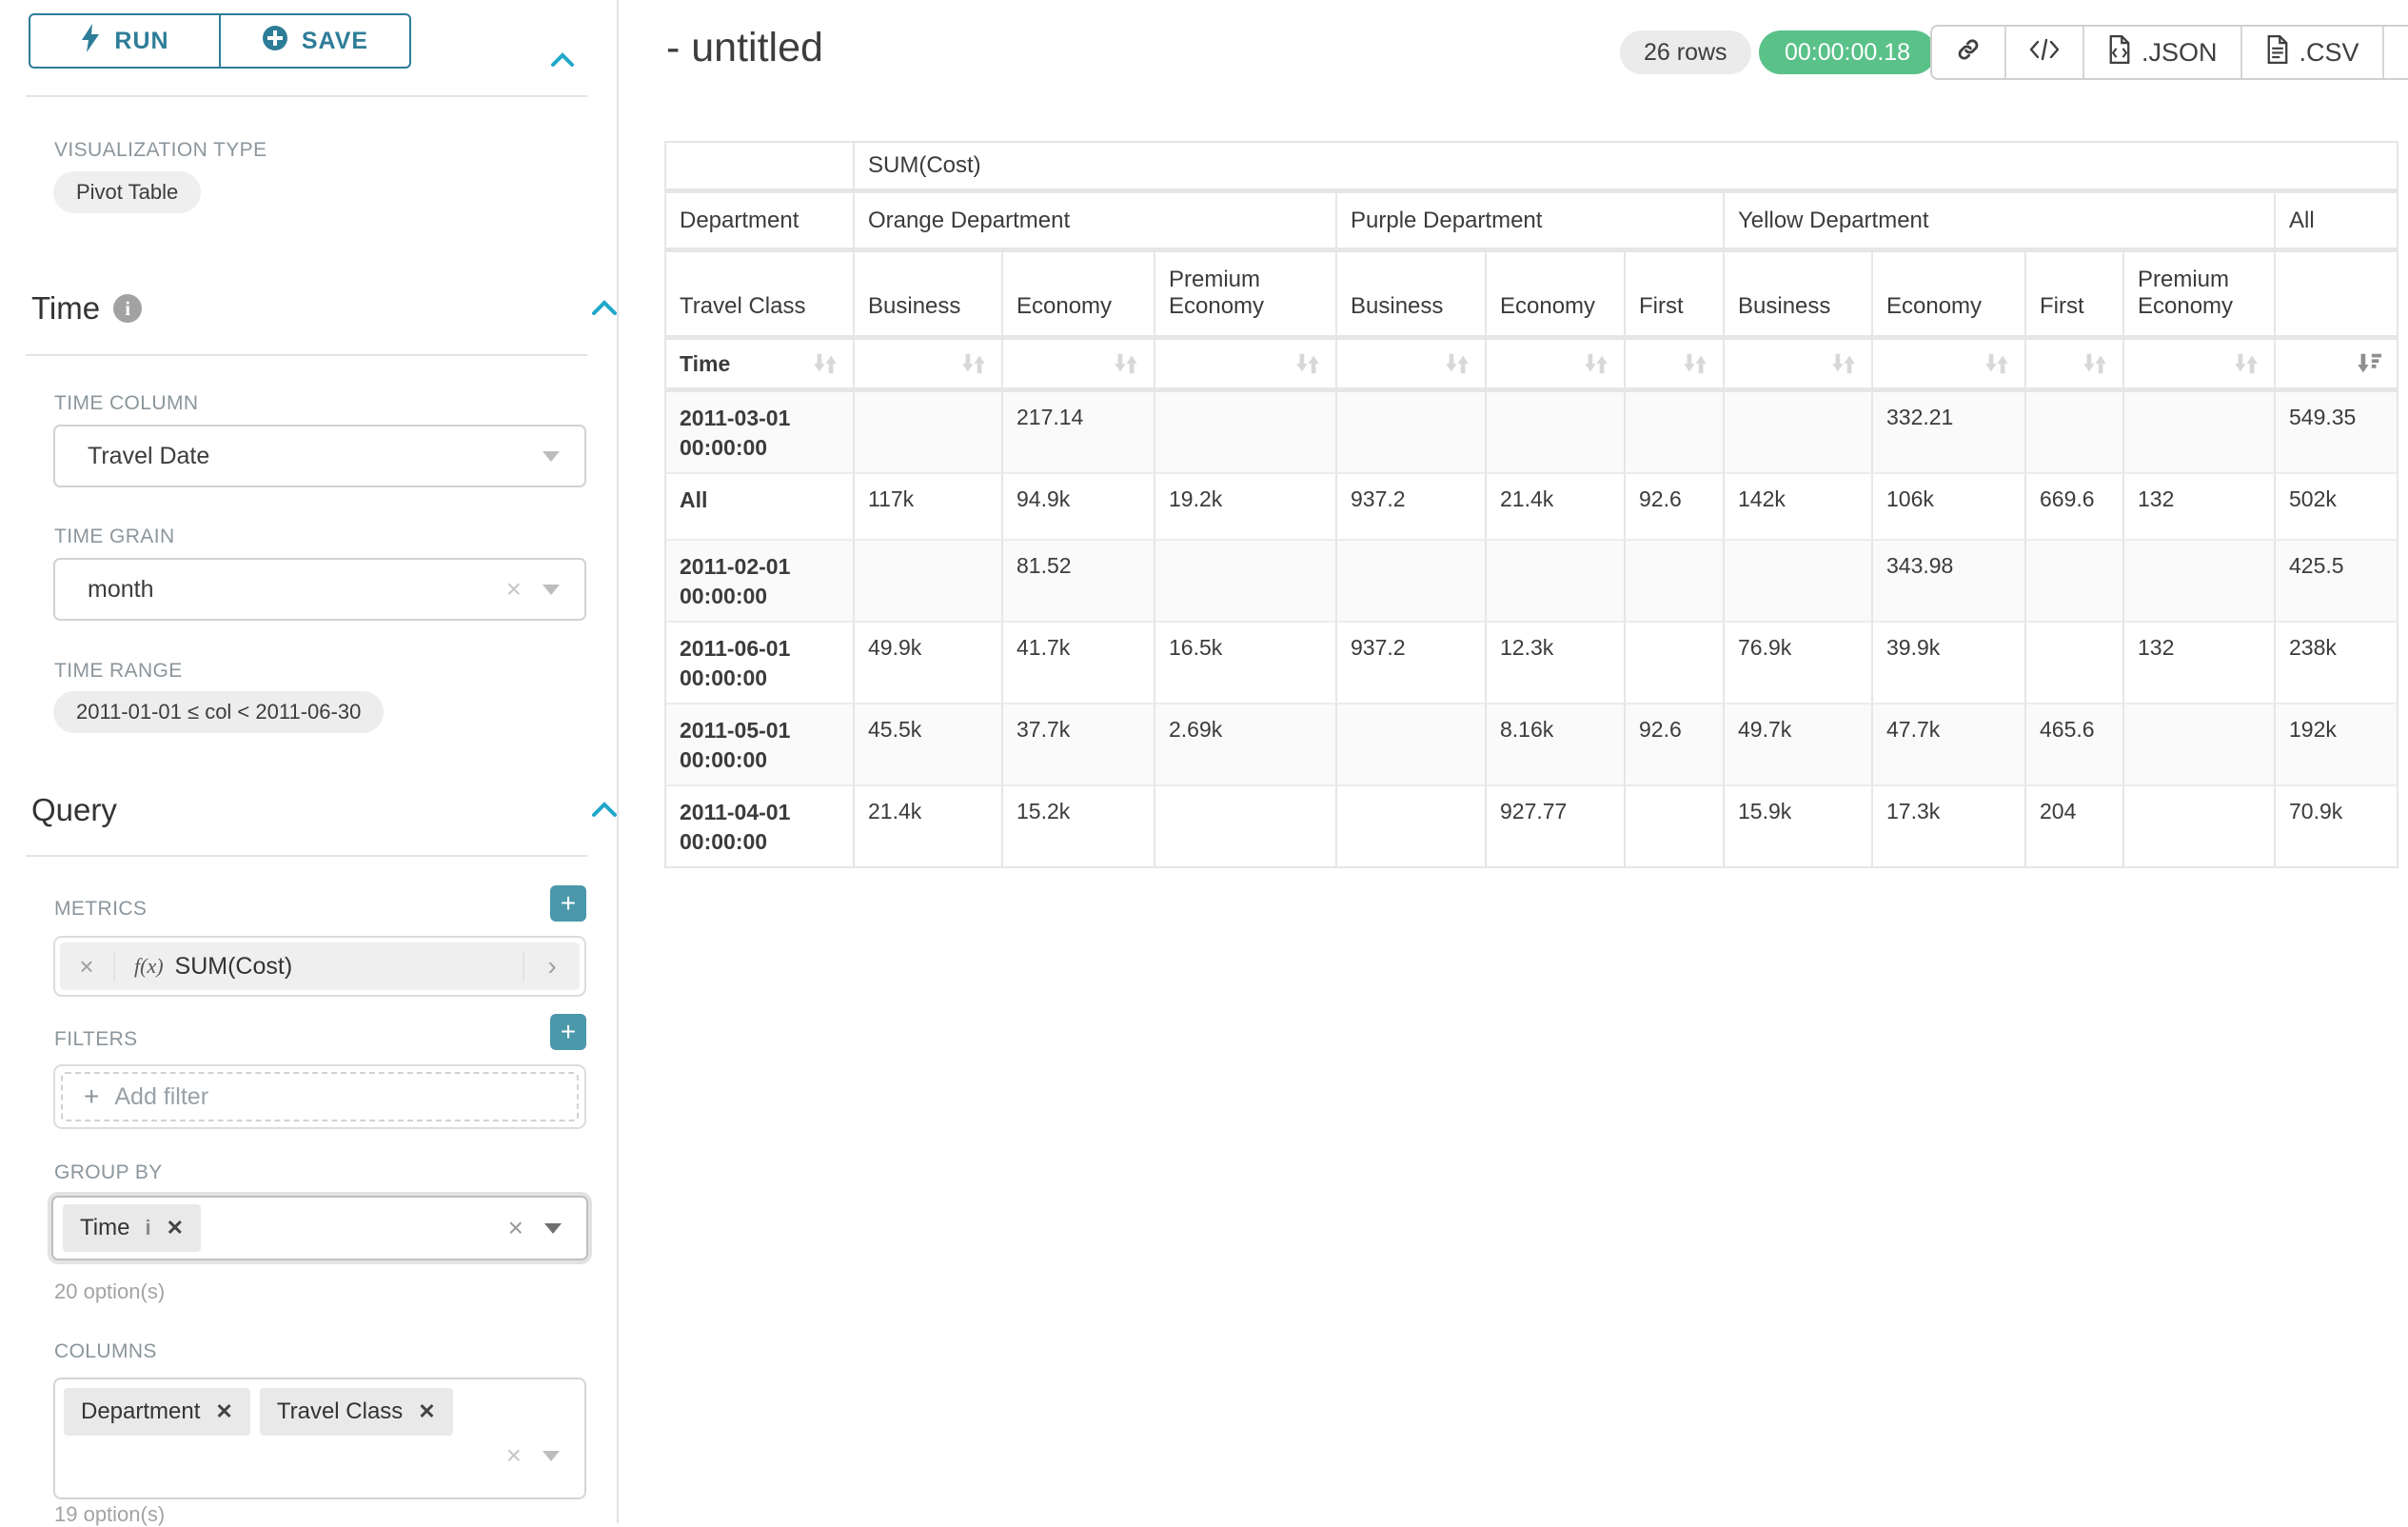 The height and width of the screenshot is (1527, 2408). I want to click on sort-descending-icon, so click(2337, 366).